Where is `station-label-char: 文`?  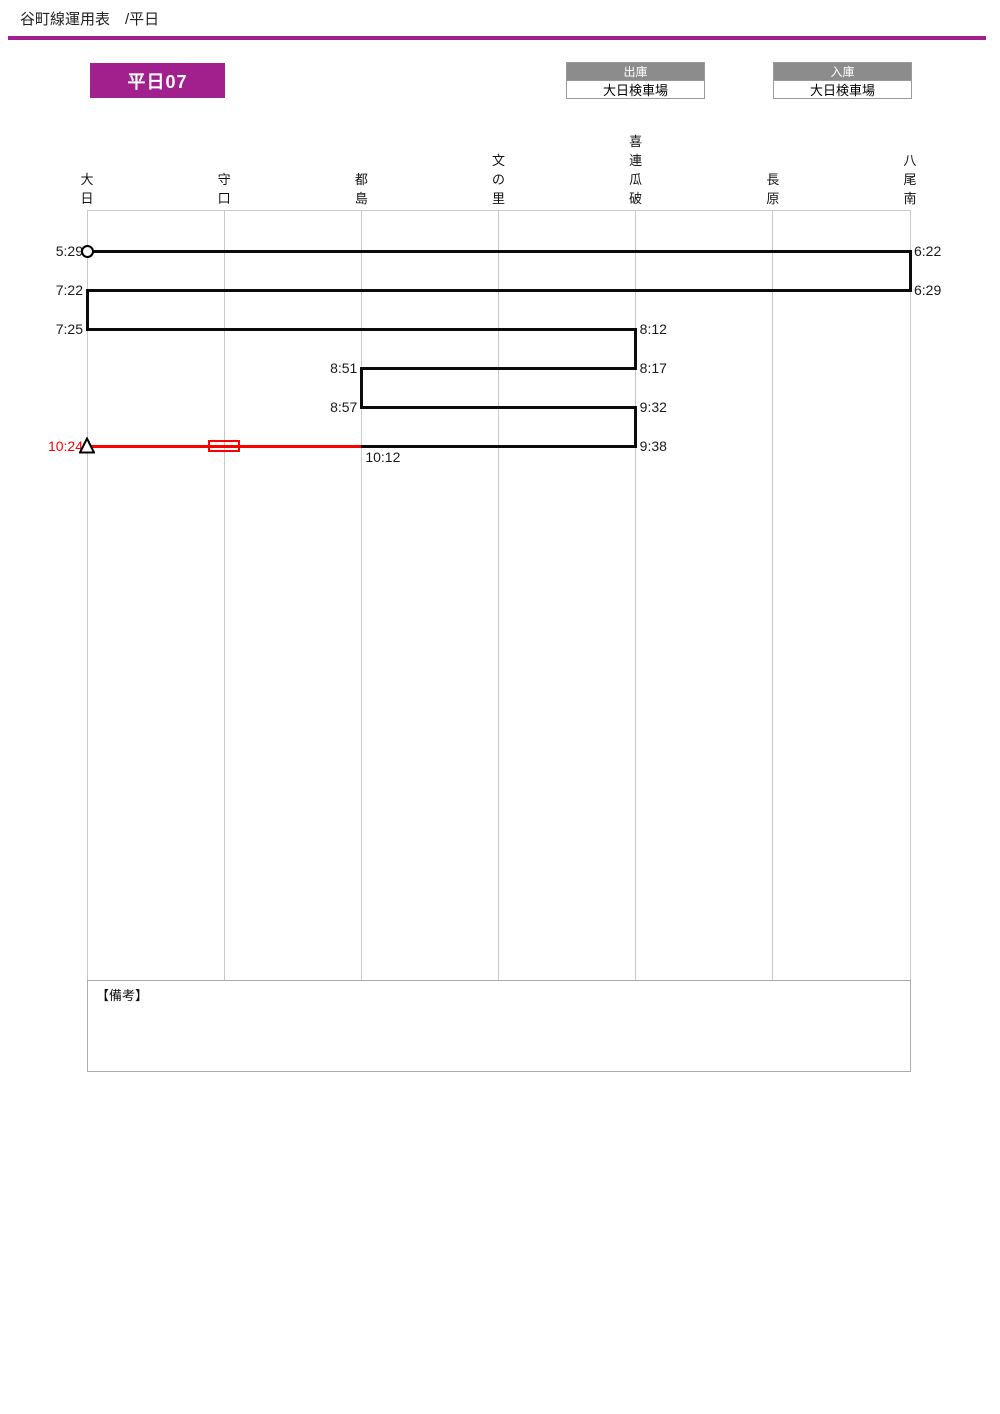 station-label-char: 文 is located at coordinates (498, 160).